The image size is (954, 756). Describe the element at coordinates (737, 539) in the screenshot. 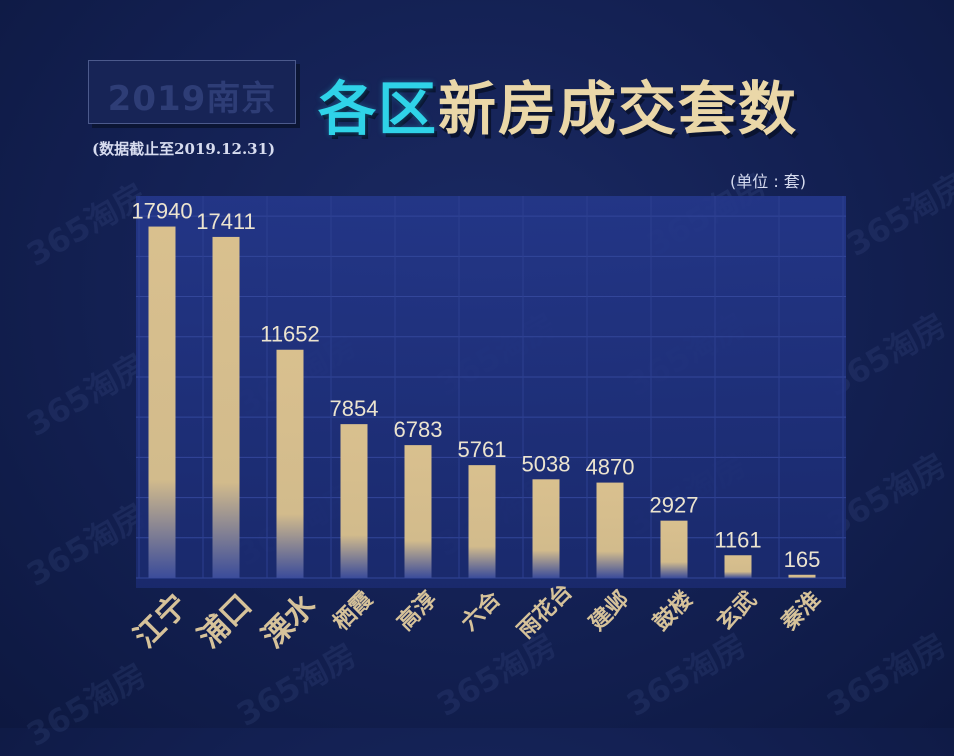

I see `value-label-9: 1161` at that location.